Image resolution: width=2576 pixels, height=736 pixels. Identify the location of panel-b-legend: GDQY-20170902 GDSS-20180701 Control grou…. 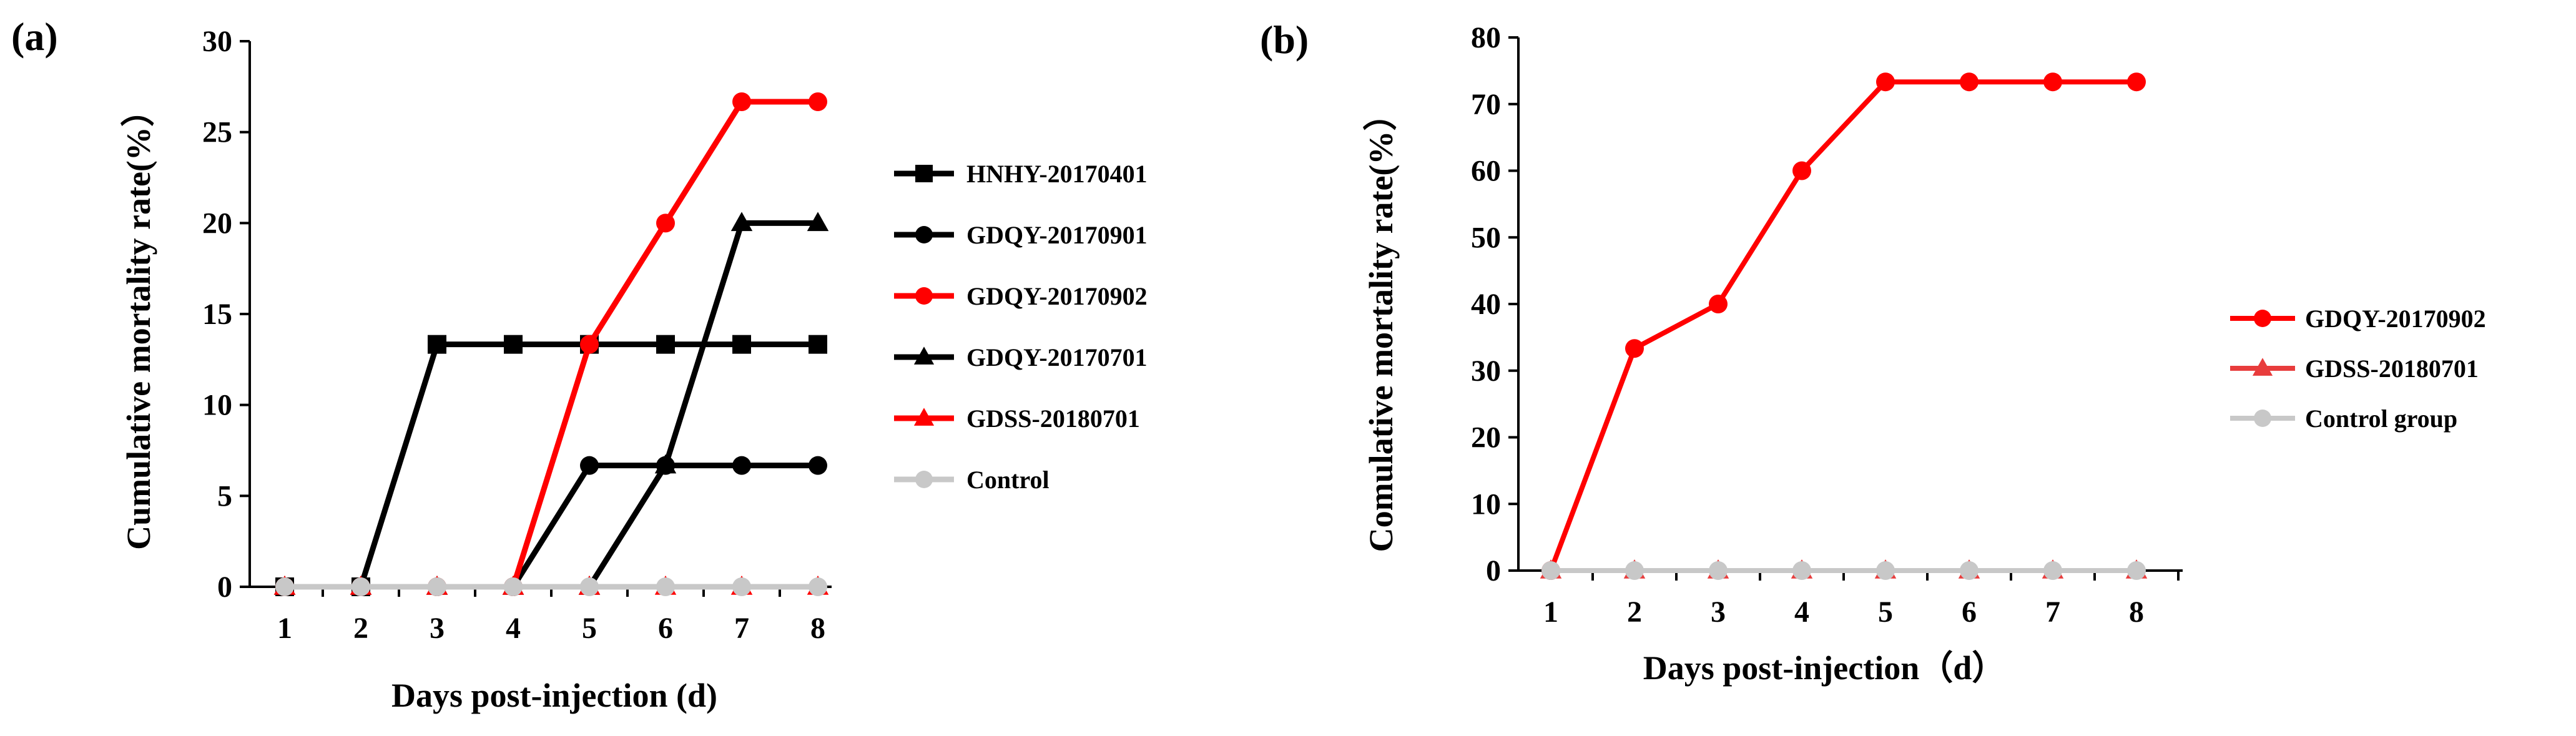
(2358, 369).